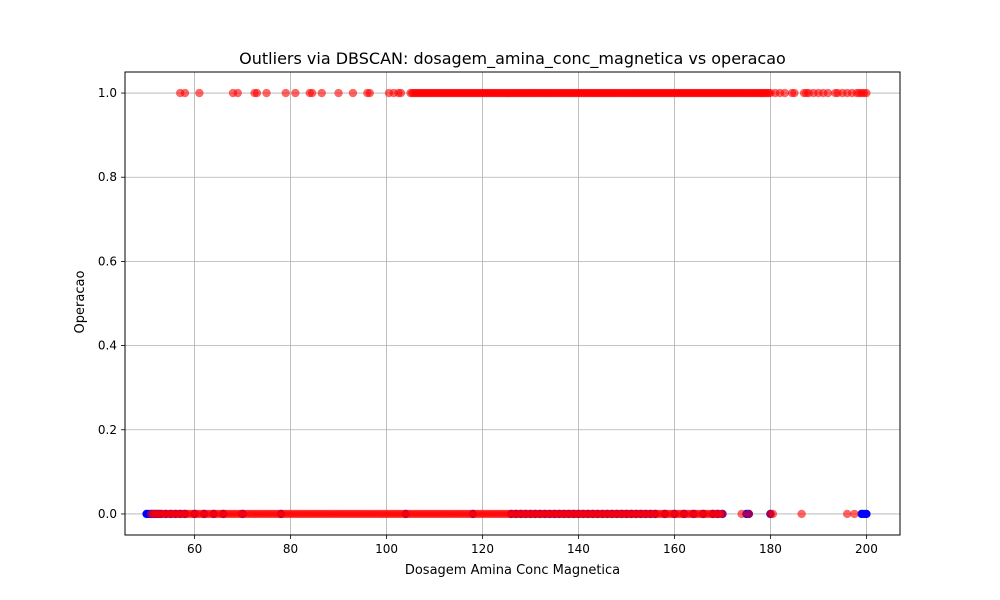  Describe the element at coordinates (674, 549) in the screenshot. I see `x-tick-label: 160` at that location.